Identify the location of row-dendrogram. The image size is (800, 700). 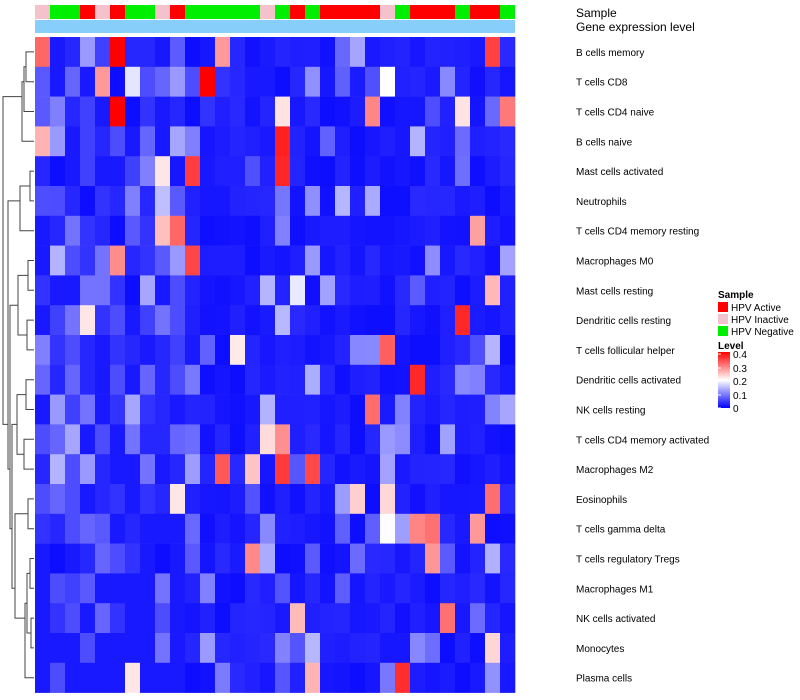
(18, 365).